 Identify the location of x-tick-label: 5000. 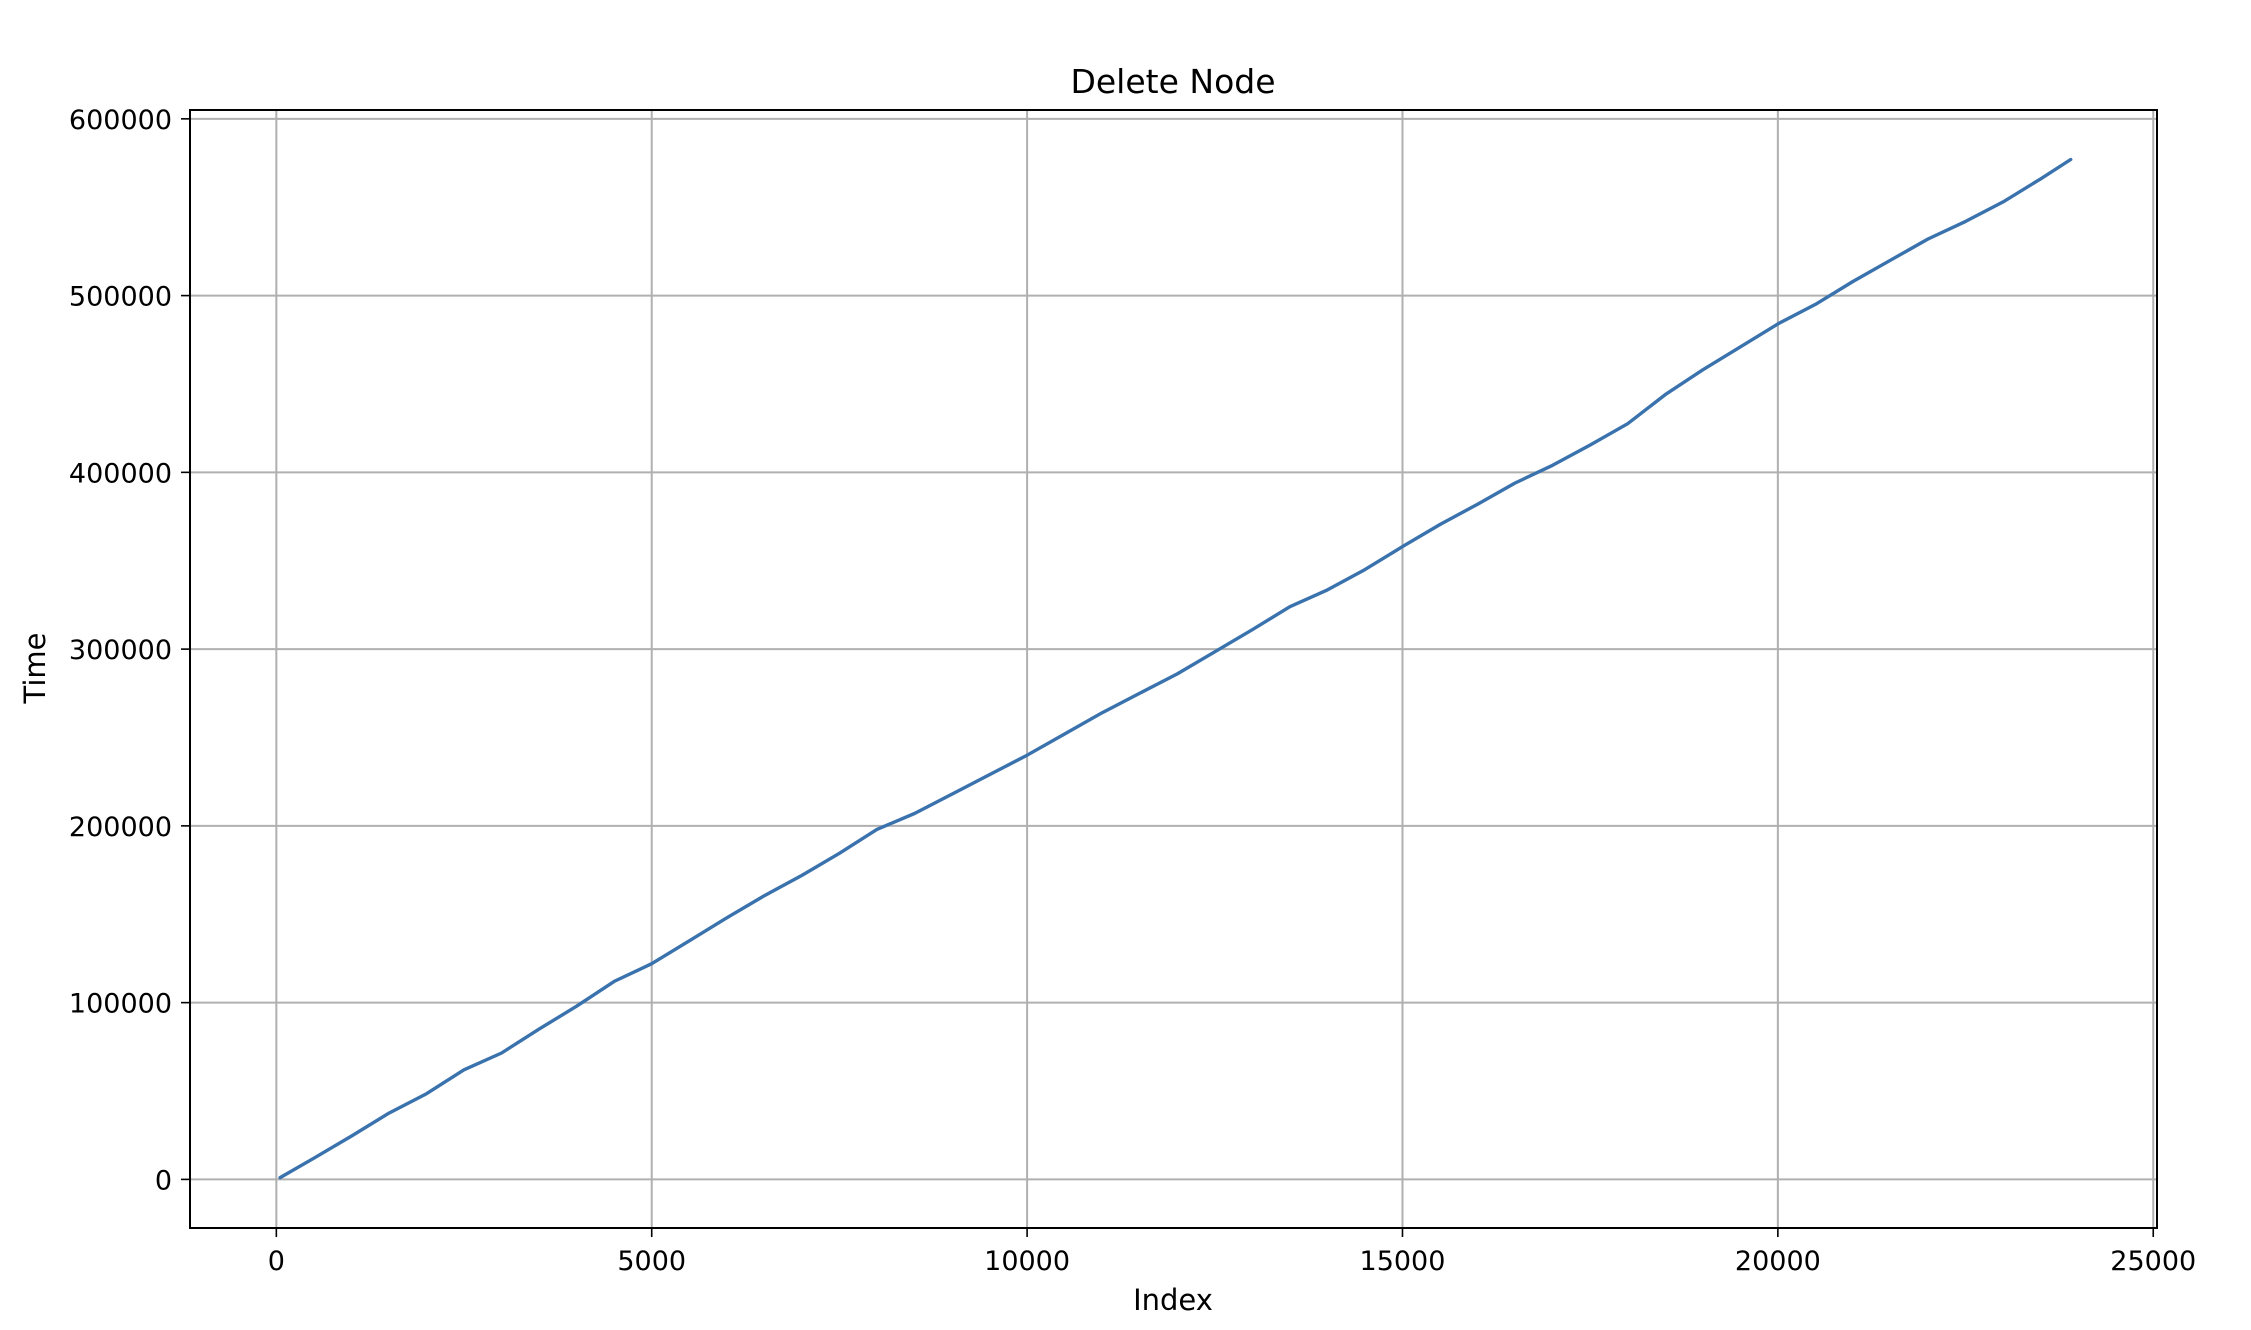
(651, 1261).